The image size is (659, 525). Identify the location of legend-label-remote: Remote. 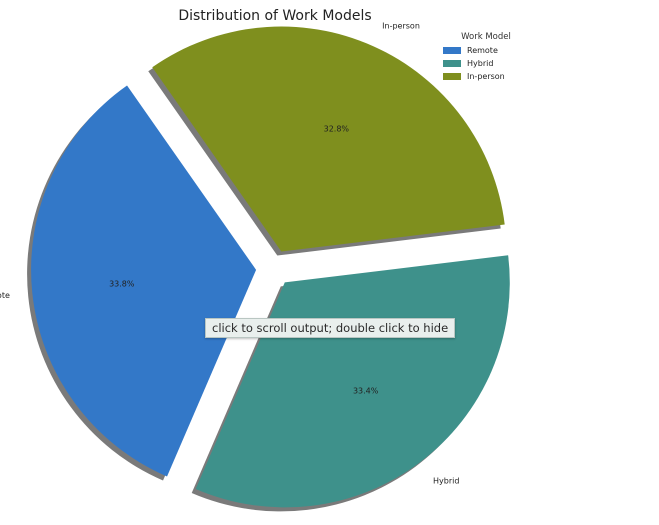
(482, 50).